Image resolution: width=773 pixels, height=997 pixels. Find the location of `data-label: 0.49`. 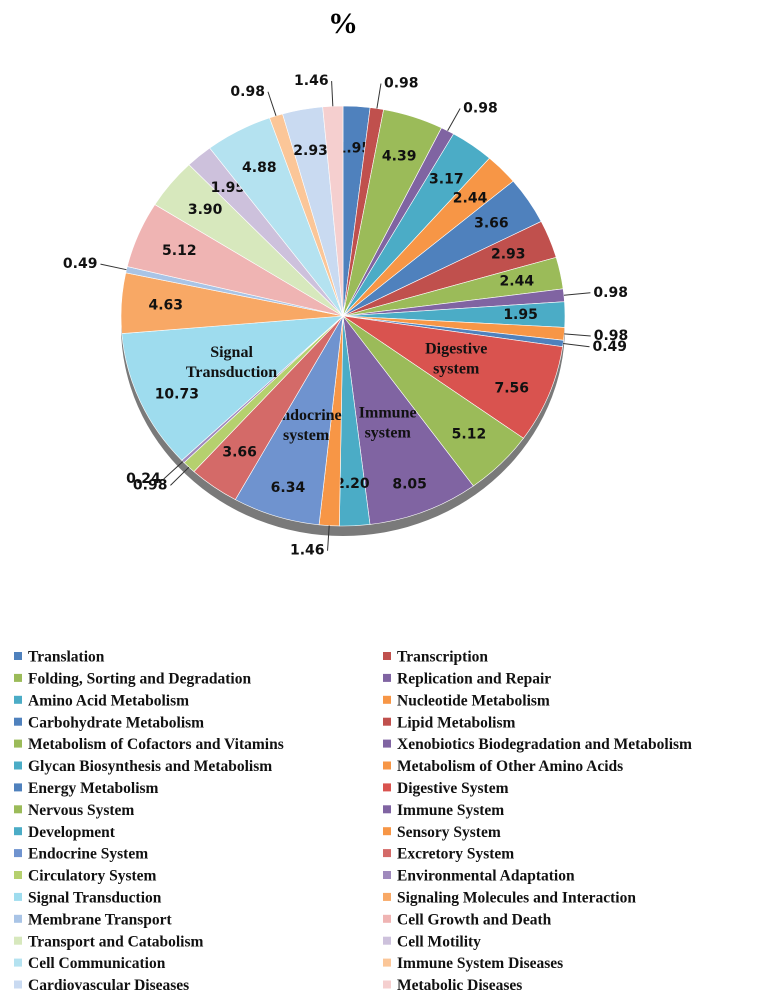

data-label: 0.49 is located at coordinates (610, 347).